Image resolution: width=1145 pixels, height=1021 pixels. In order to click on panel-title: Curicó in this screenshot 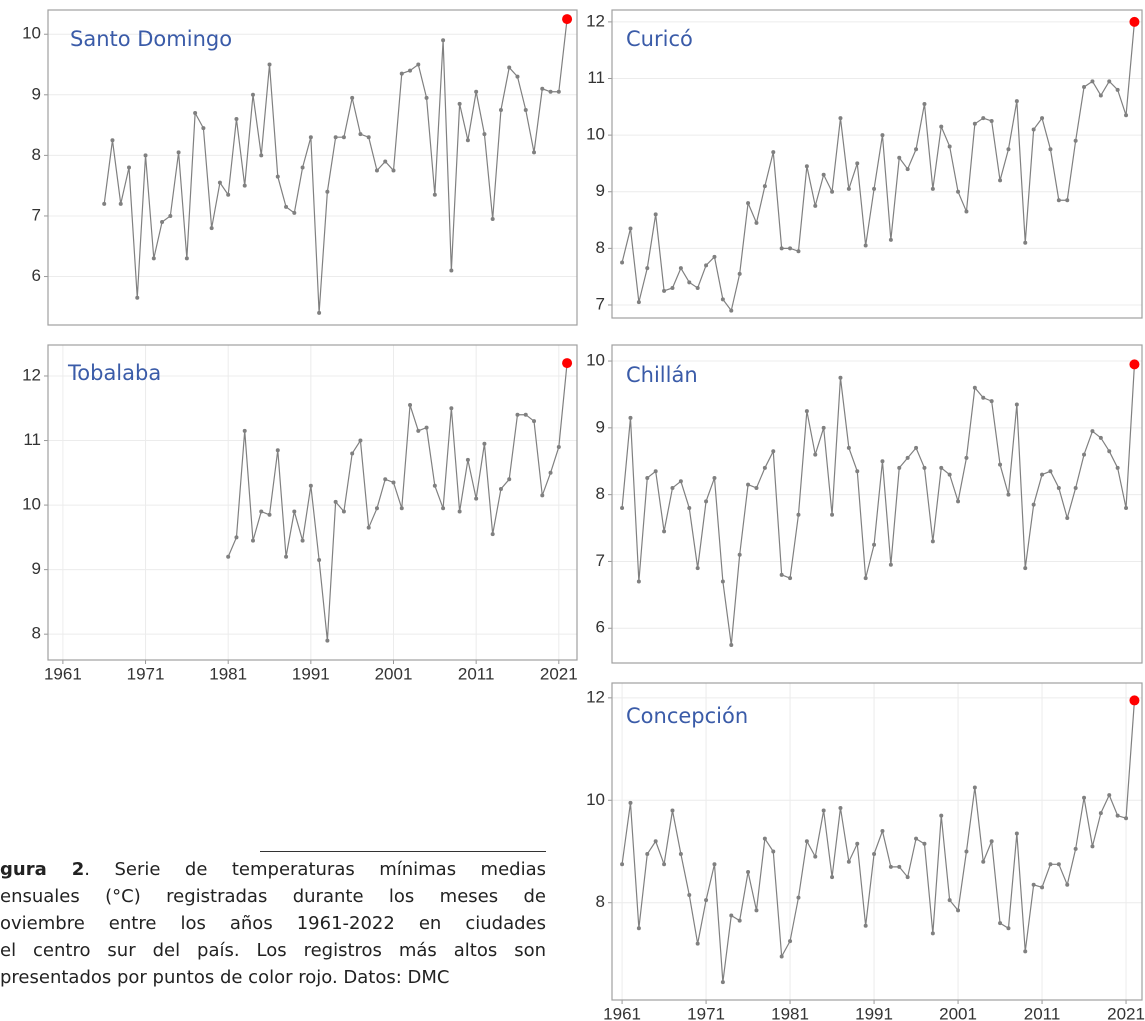, I will do `click(659, 39)`.